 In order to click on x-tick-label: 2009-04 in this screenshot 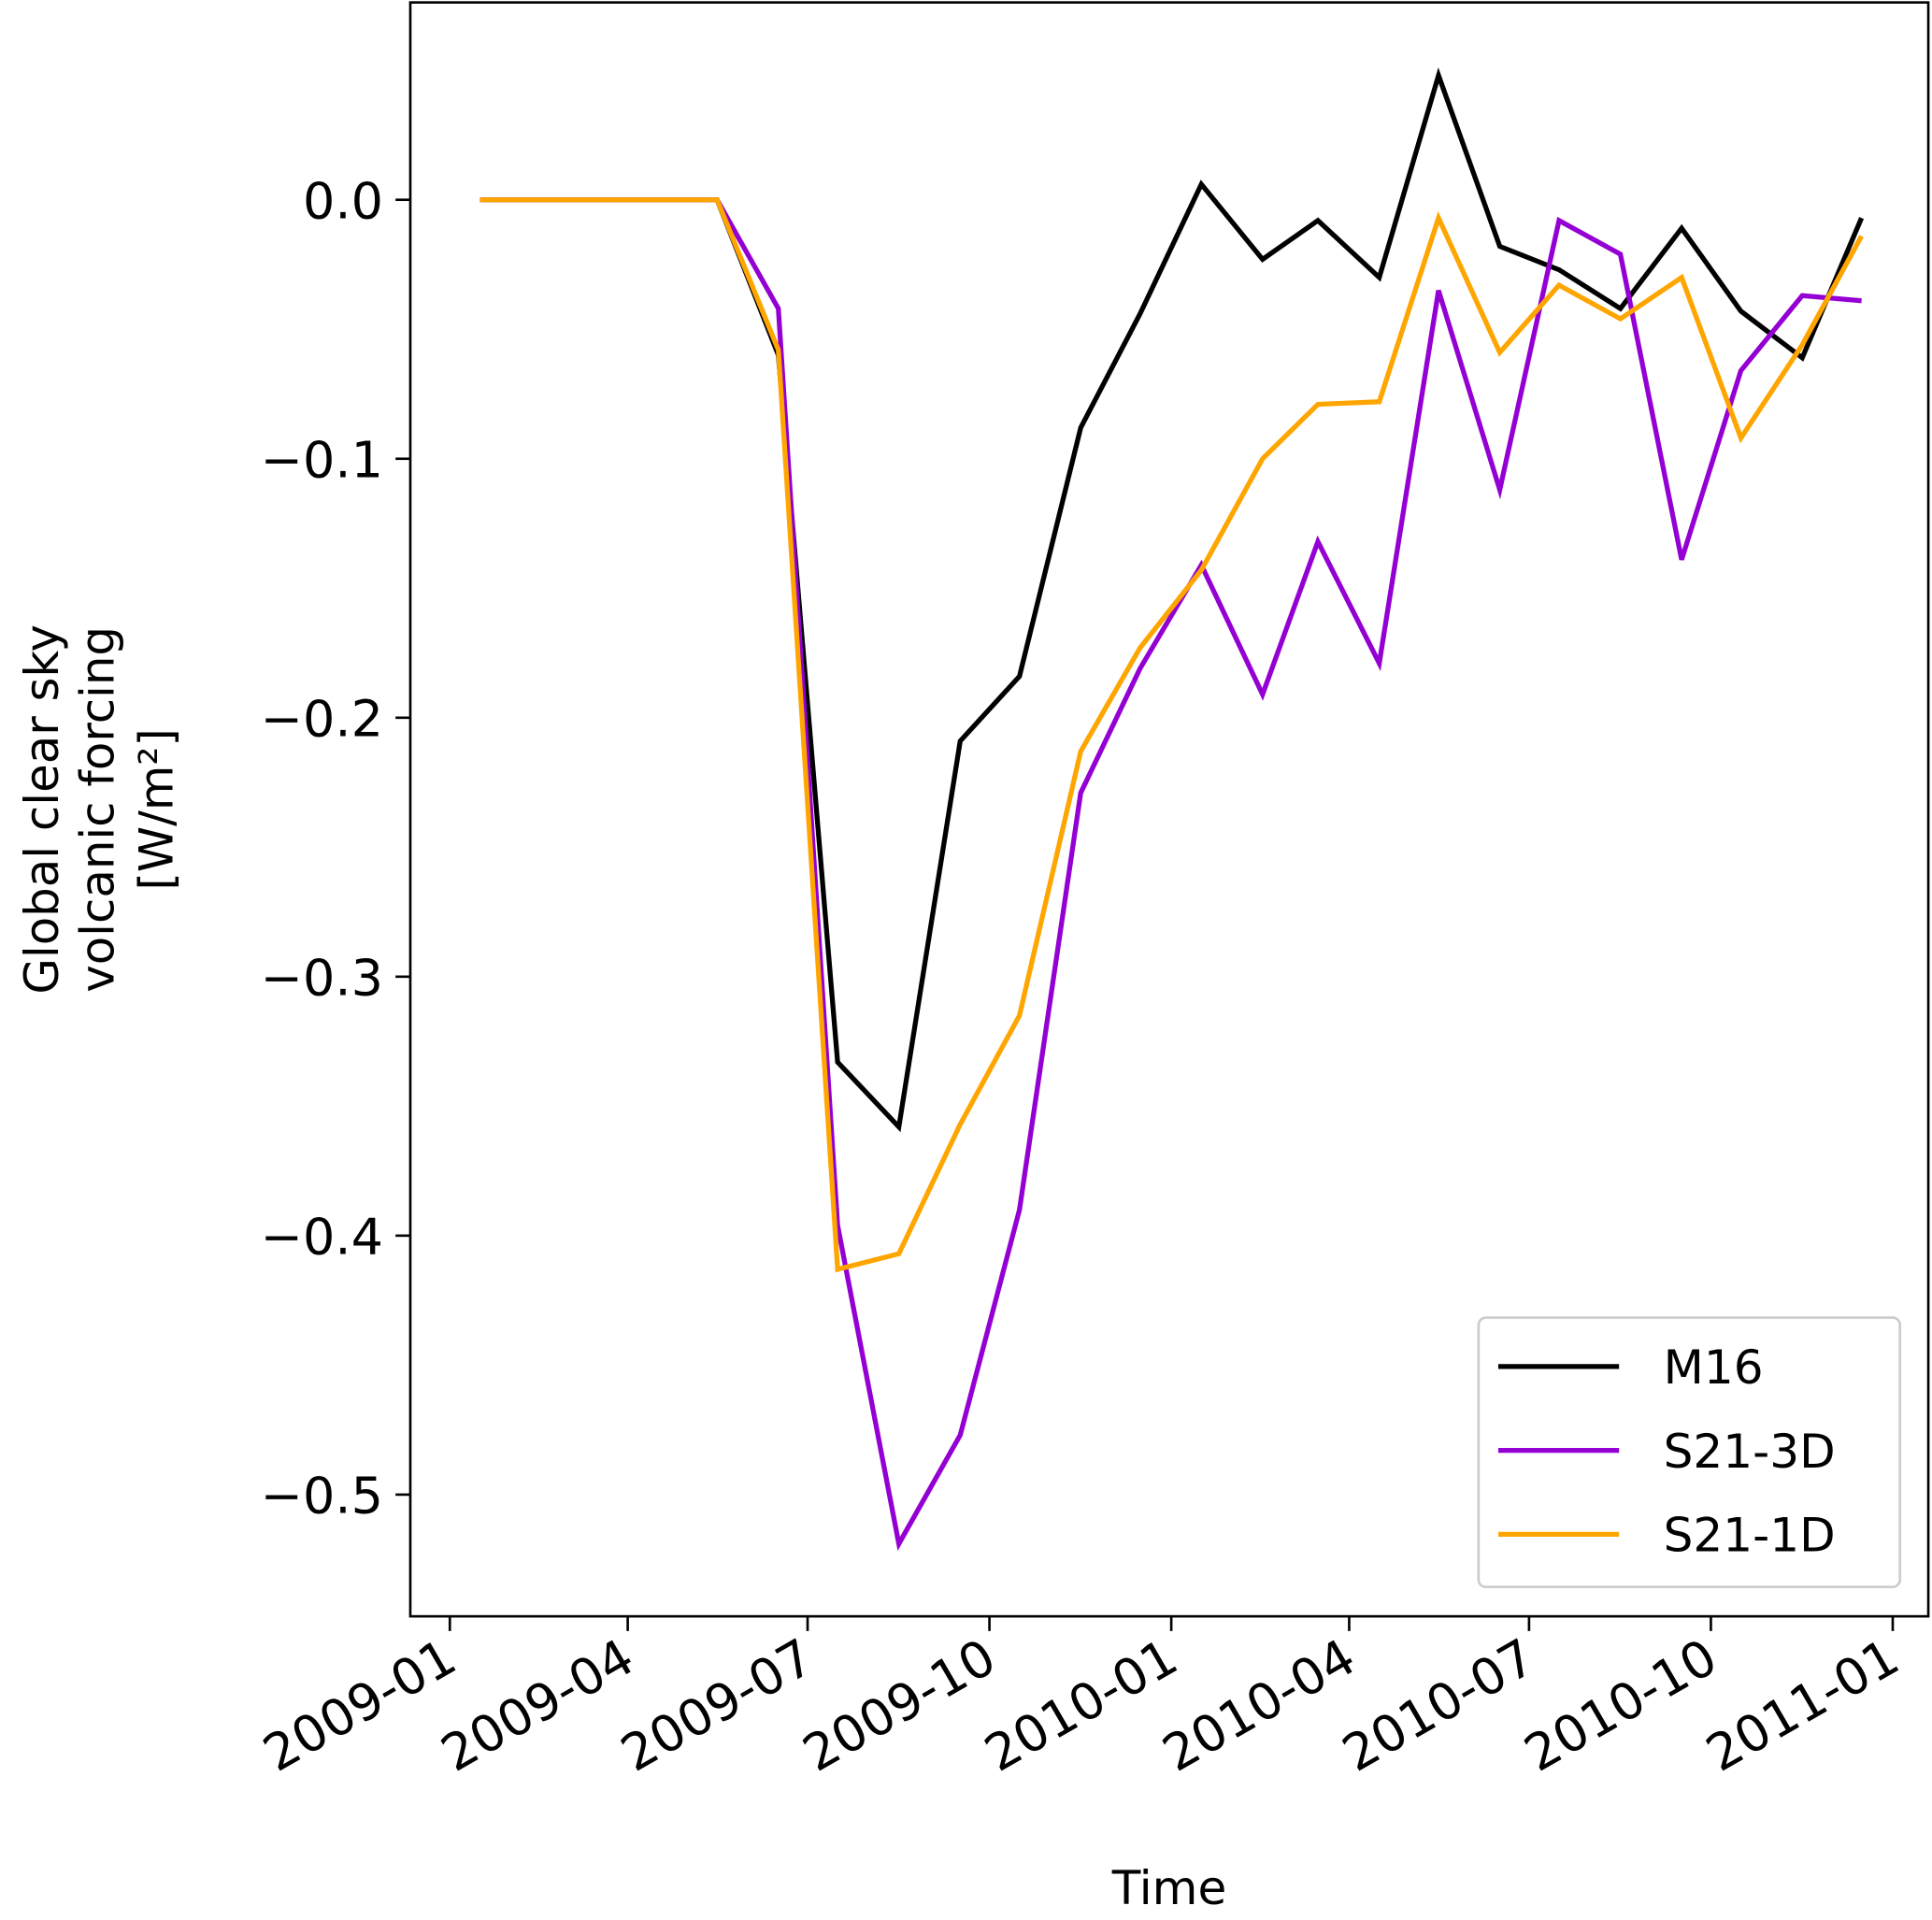, I will do `click(538, 1706)`.